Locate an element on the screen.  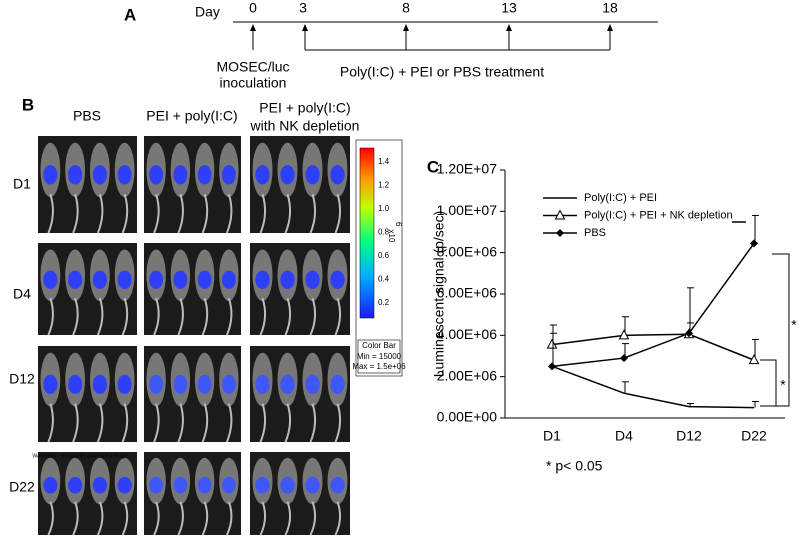
day-number: 0 is located at coordinates (253, 8).